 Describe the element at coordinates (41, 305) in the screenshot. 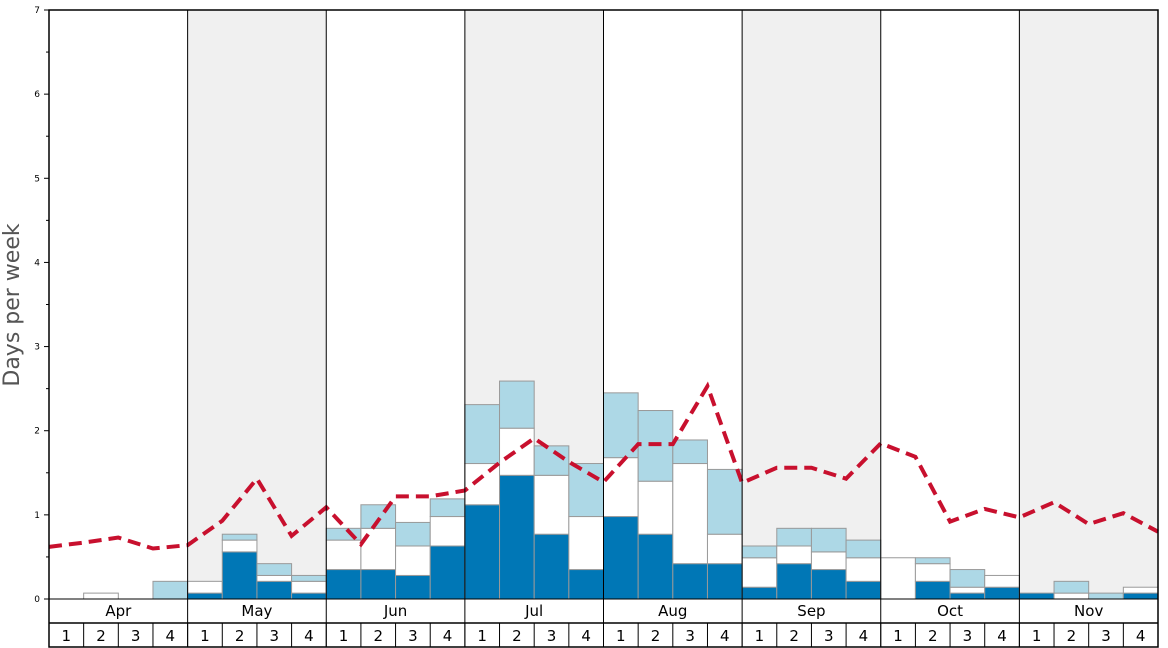

I see `y-axis: 0 1 2 3 4 5 6 7` at that location.